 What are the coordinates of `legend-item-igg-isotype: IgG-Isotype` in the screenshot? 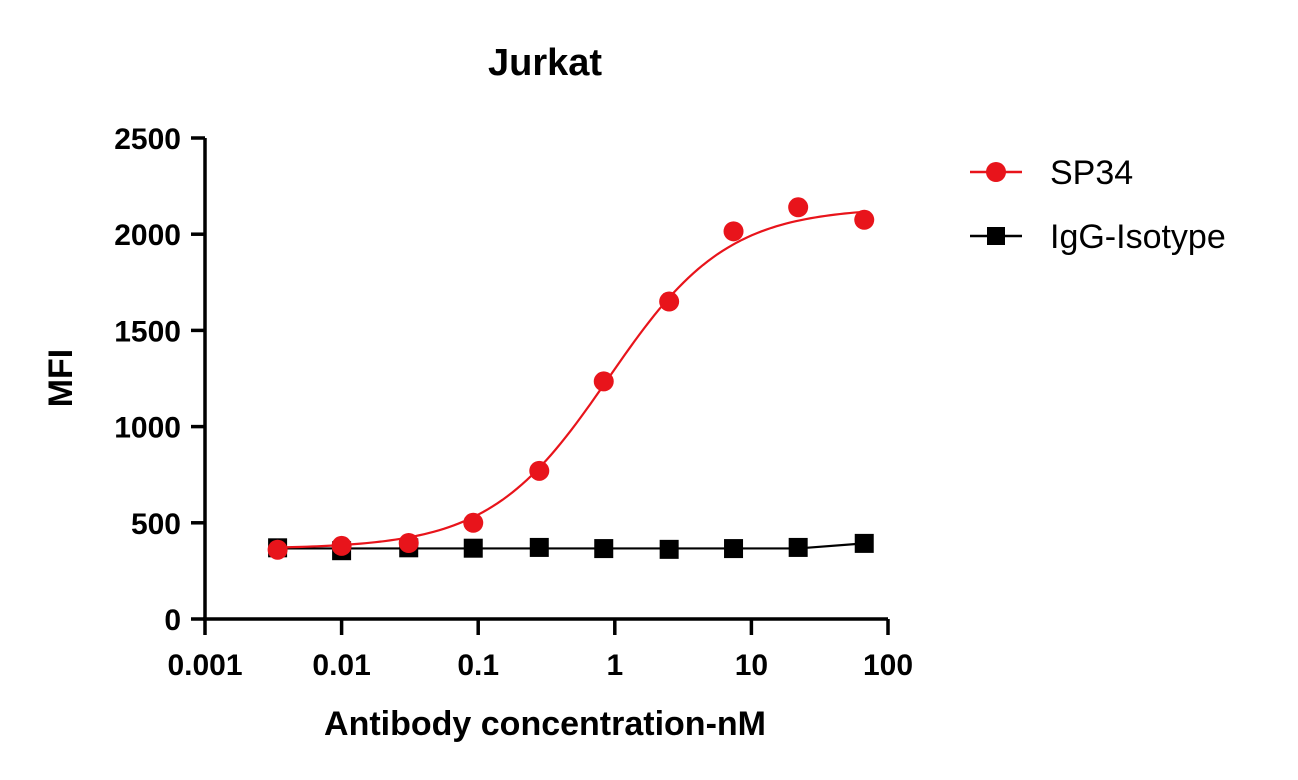 It's located at (1098, 237).